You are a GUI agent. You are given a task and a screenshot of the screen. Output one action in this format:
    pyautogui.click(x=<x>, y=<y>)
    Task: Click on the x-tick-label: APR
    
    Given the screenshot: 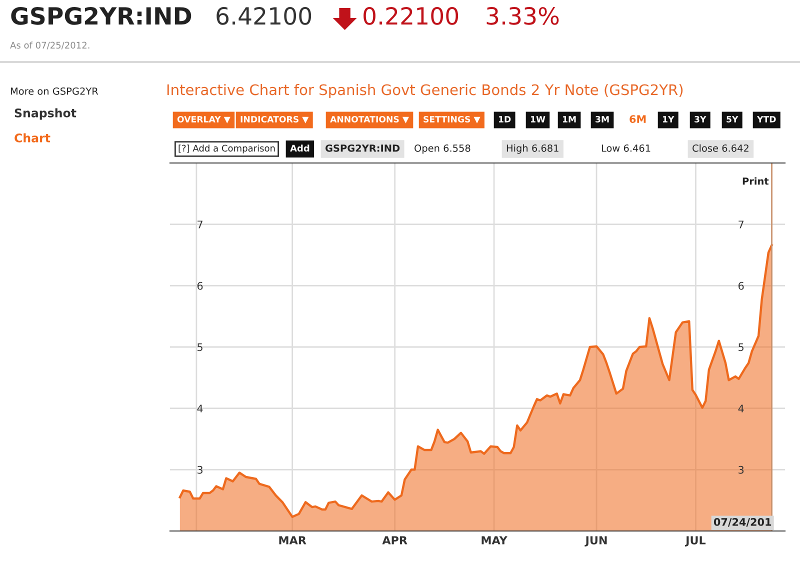 What is the action you would take?
    pyautogui.click(x=395, y=540)
    